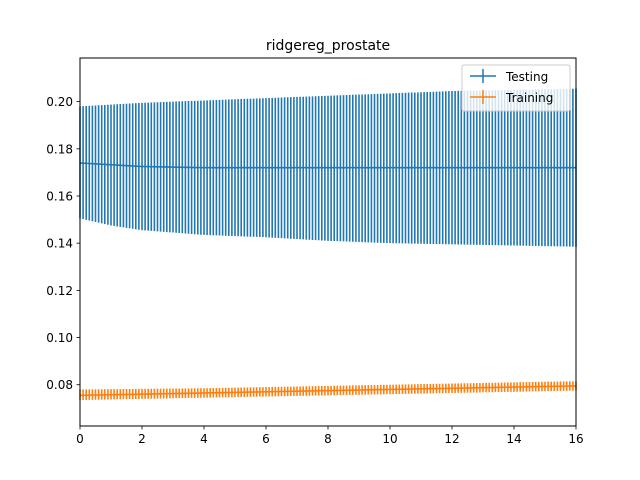 The width and height of the screenshot is (640, 480). Describe the element at coordinates (59, 291) in the screenshot. I see `y-tick-label: 0.12` at that location.